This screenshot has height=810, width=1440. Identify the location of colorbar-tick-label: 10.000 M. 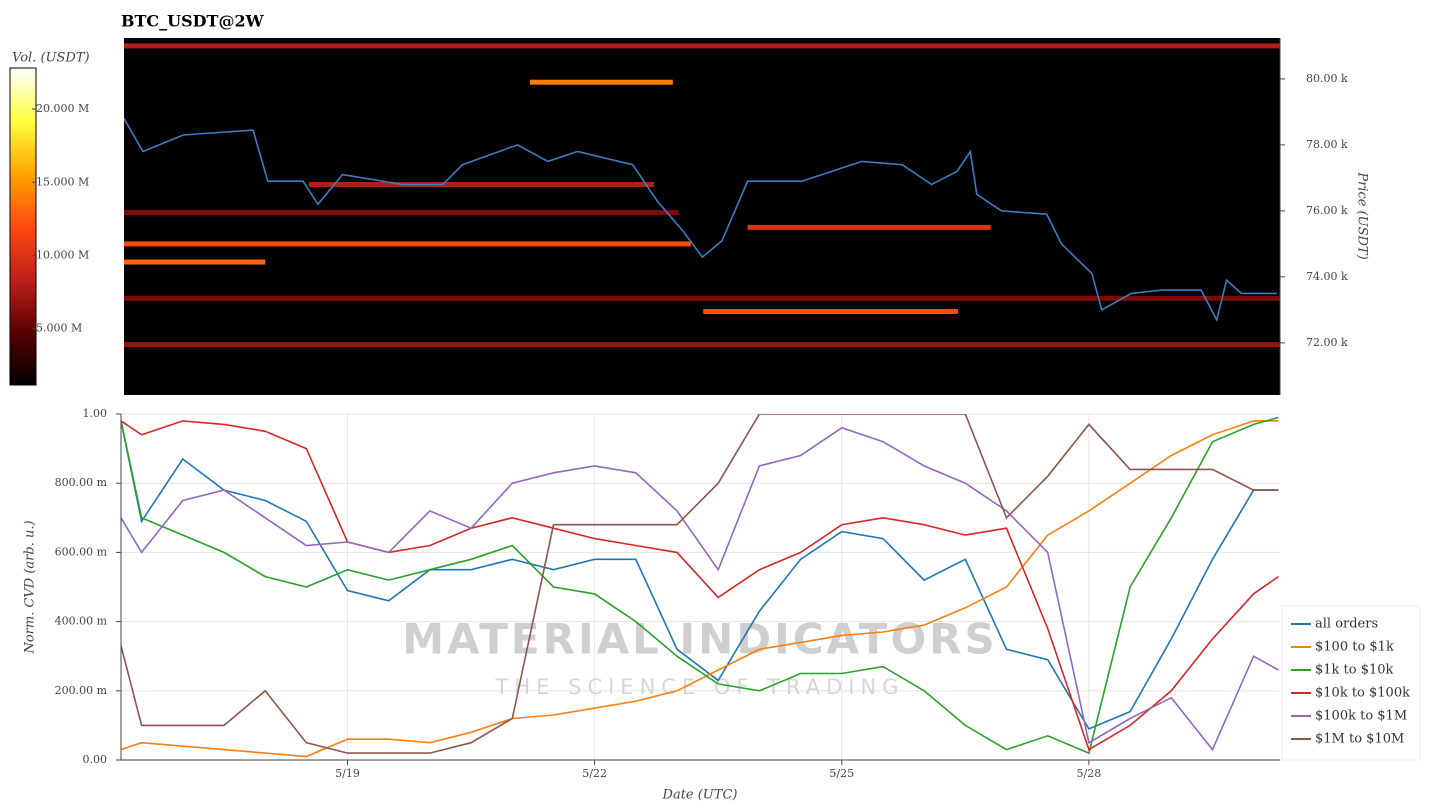
(62, 255).